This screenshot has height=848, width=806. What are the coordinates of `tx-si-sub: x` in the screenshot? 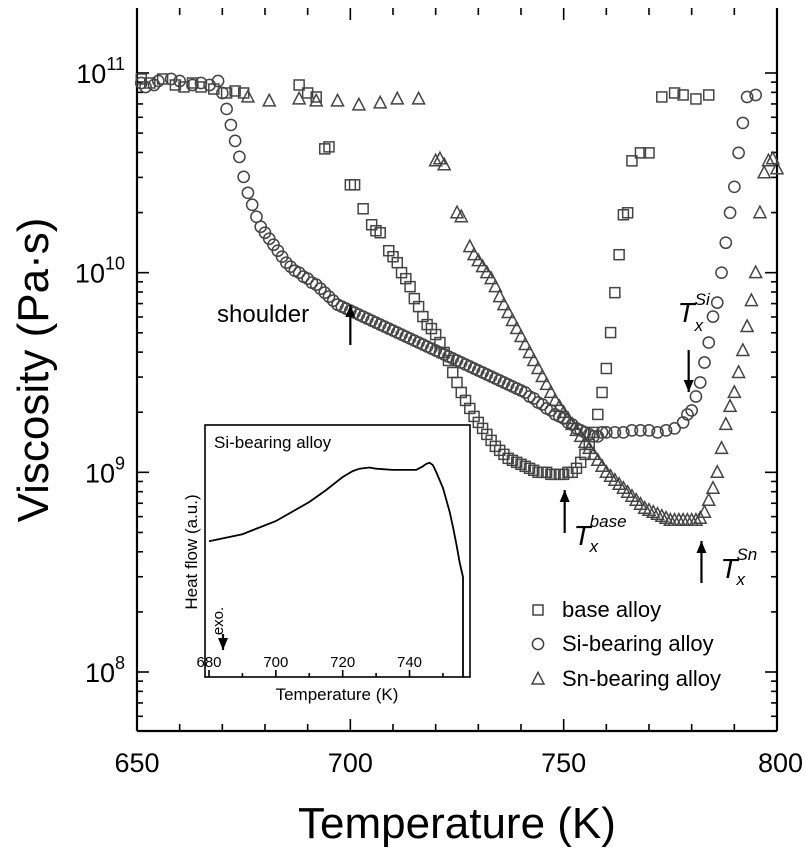 It's located at (699, 325).